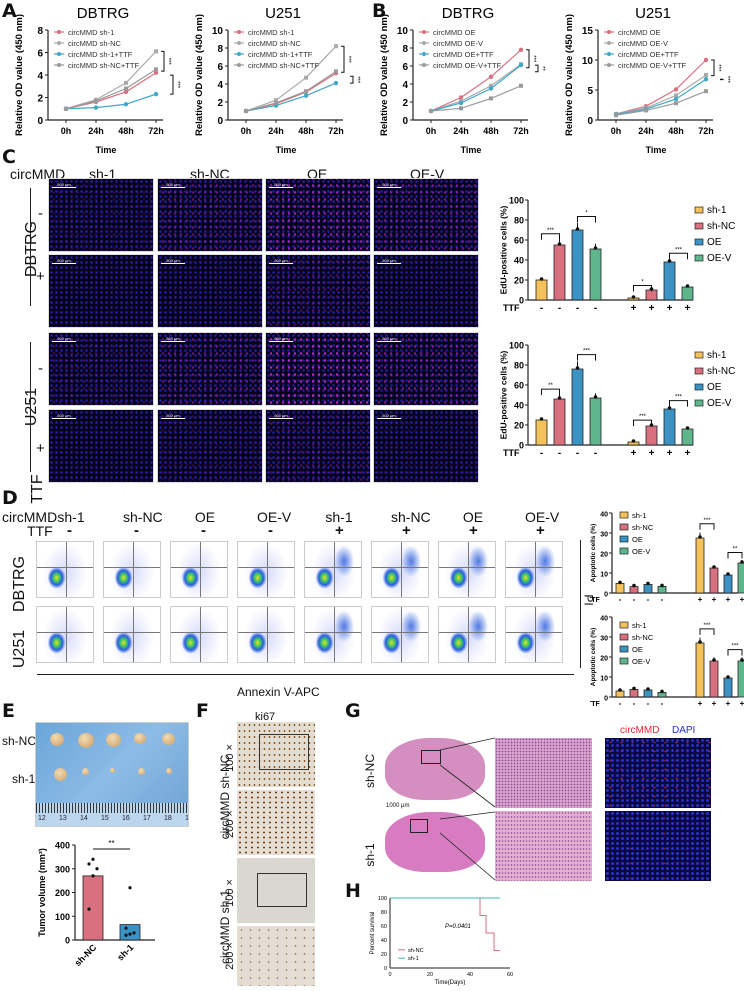 This screenshot has width=744, height=991. What do you see at coordinates (40, 54) in the screenshot?
I see `svg-text: 6` at bounding box center [40, 54].